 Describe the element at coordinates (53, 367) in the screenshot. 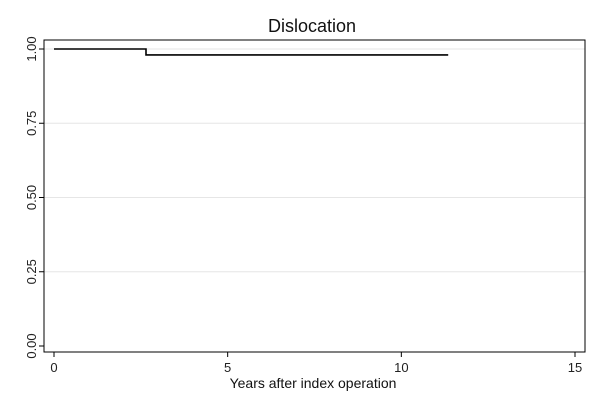

I see `x-tick-label: 0` at that location.